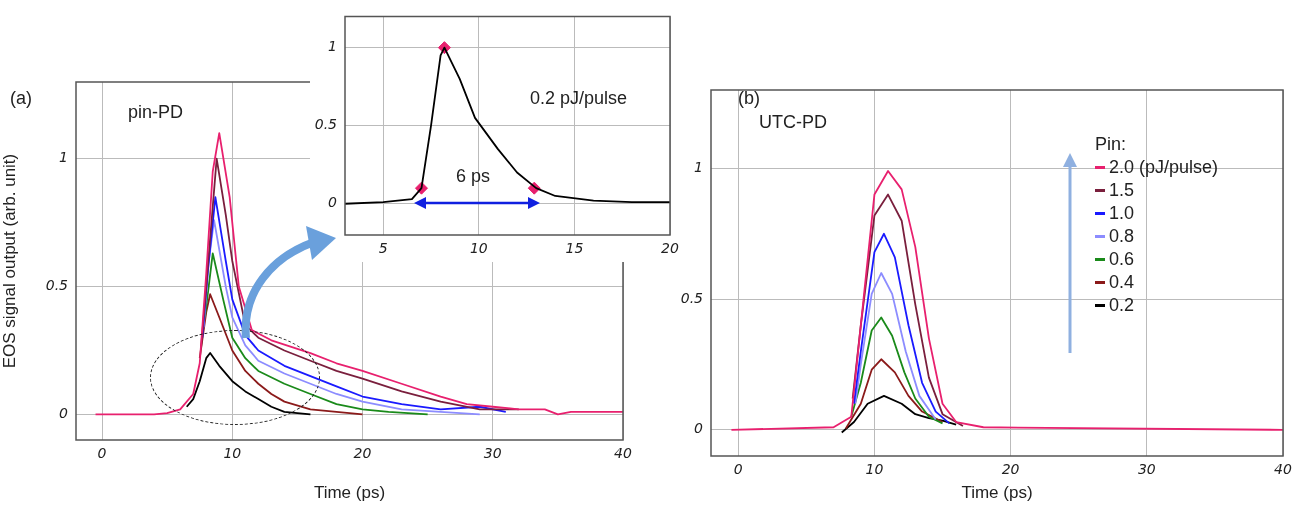 This screenshot has height=508, width=1298. What do you see at coordinates (1122, 213) in the screenshot?
I see `legend-label: 1.0` at bounding box center [1122, 213].